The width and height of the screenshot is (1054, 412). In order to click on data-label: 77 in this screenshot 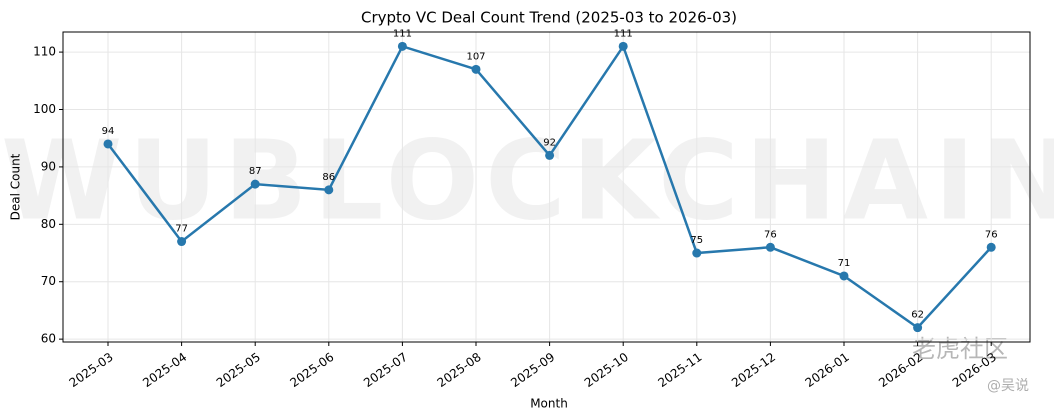, I will do `click(181, 229)`.